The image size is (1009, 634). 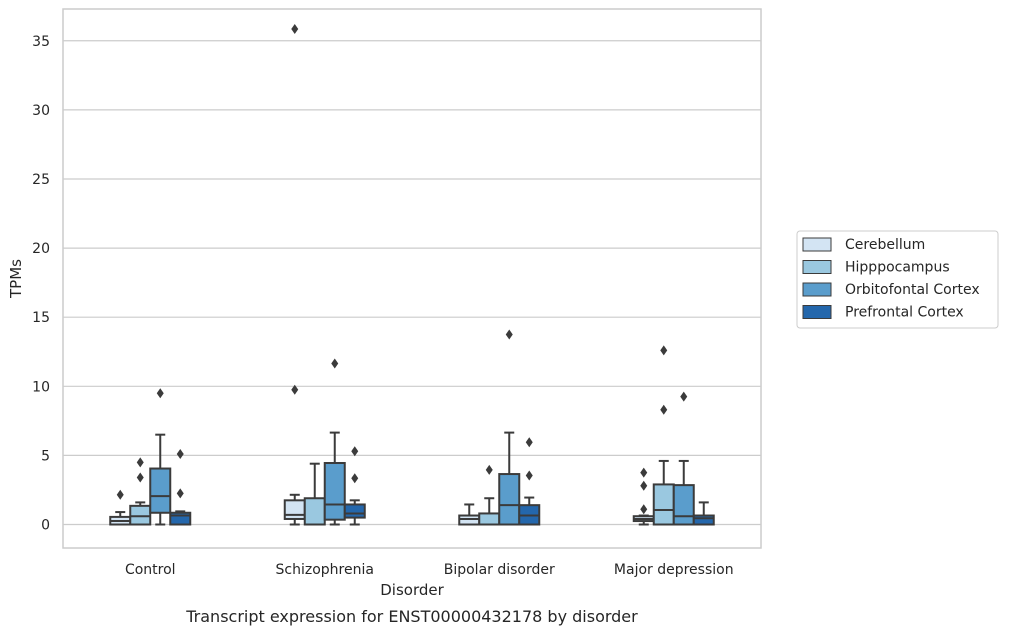 I want to click on x-tick-label: Schizophrenia, so click(x=325, y=570).